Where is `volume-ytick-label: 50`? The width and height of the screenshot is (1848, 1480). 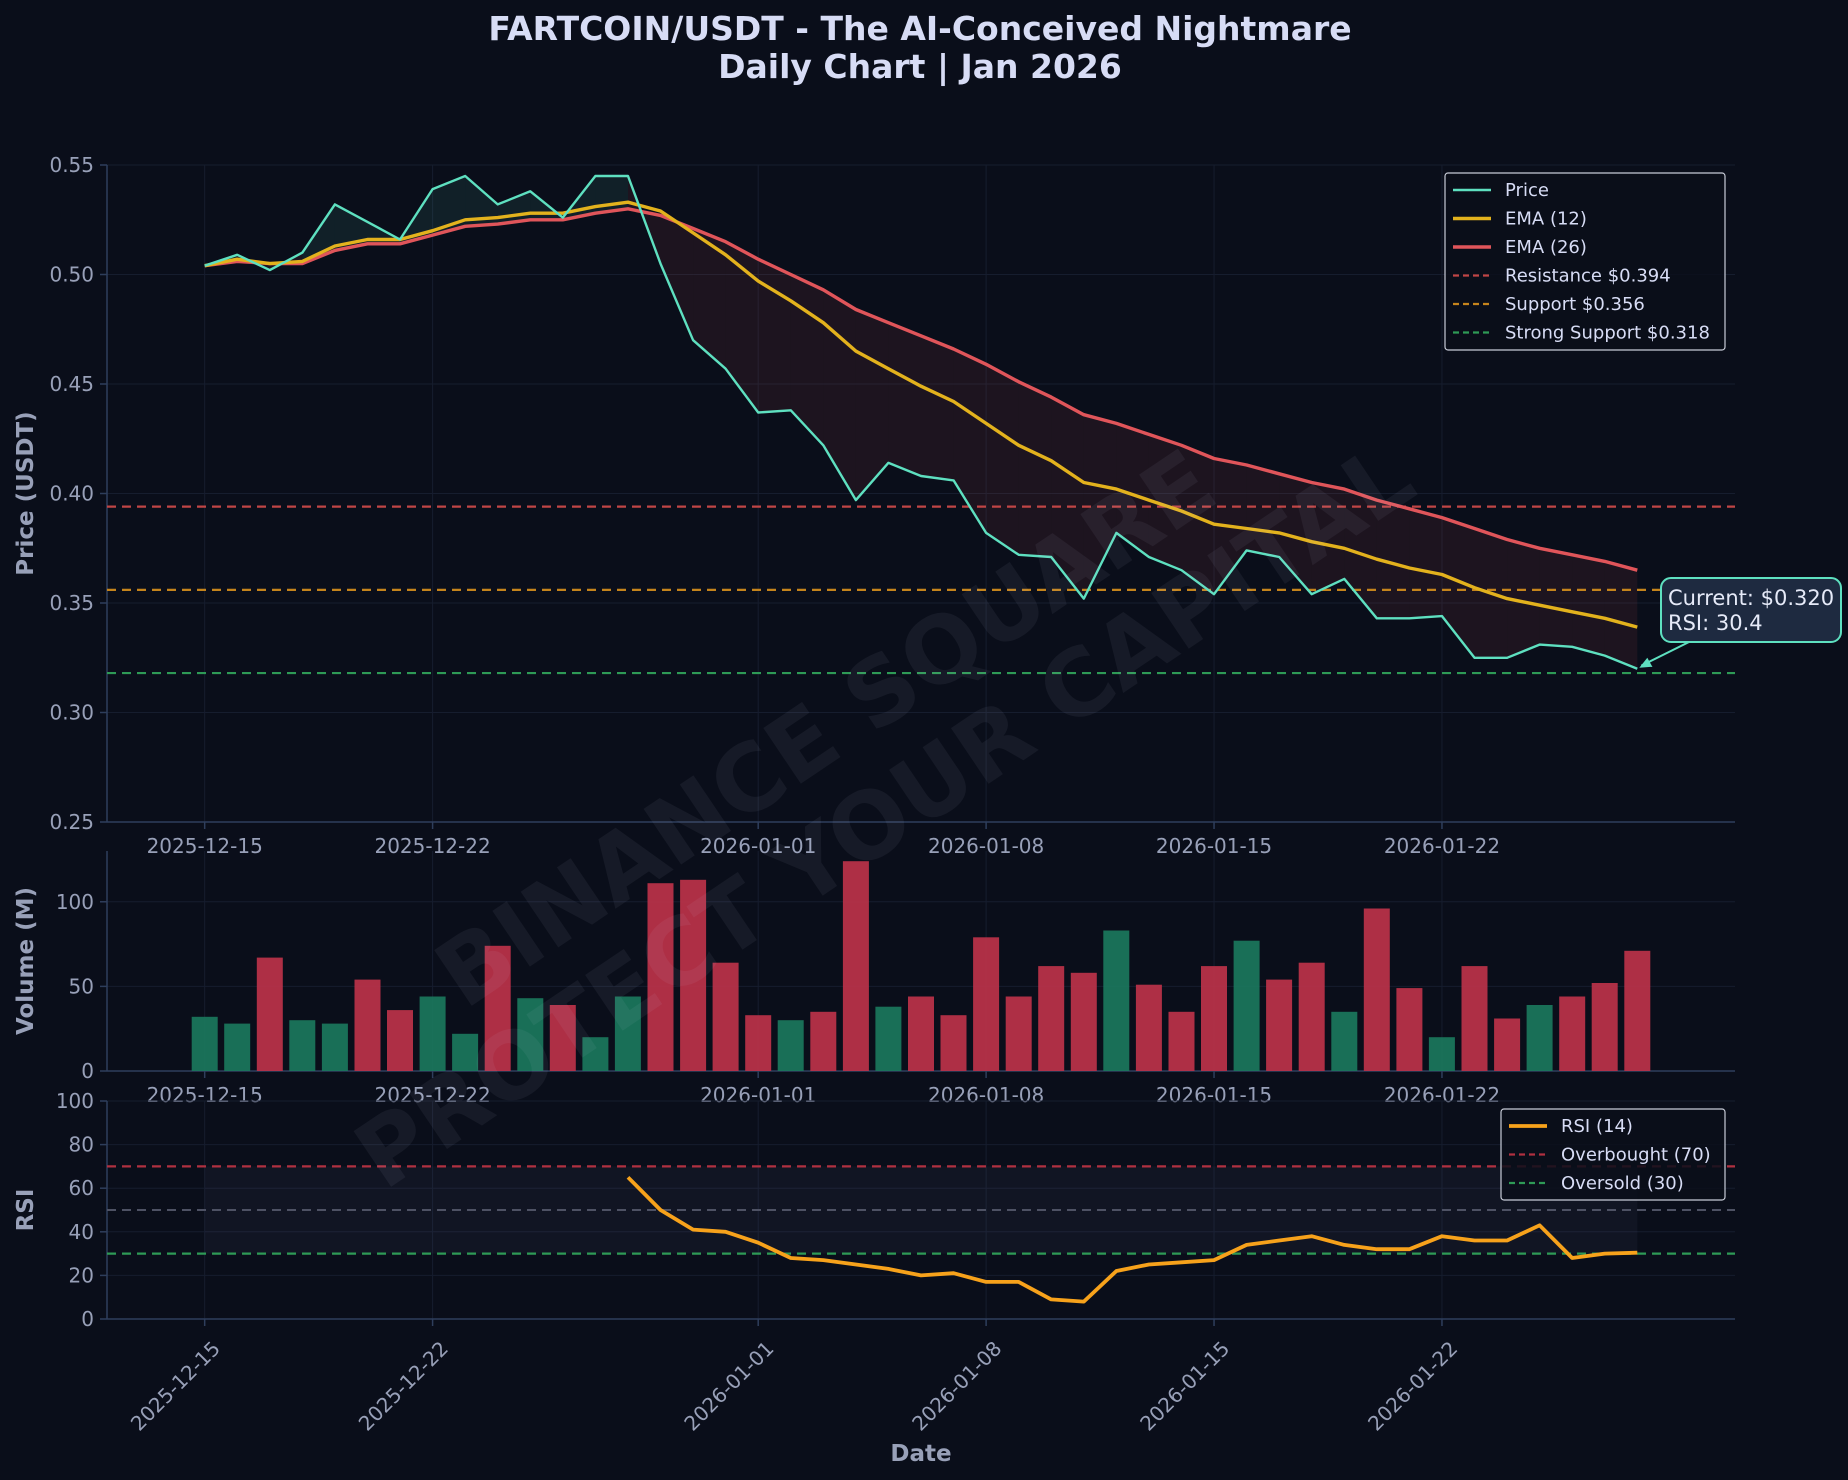
volume-ytick-label: 50 is located at coordinates (81, 986).